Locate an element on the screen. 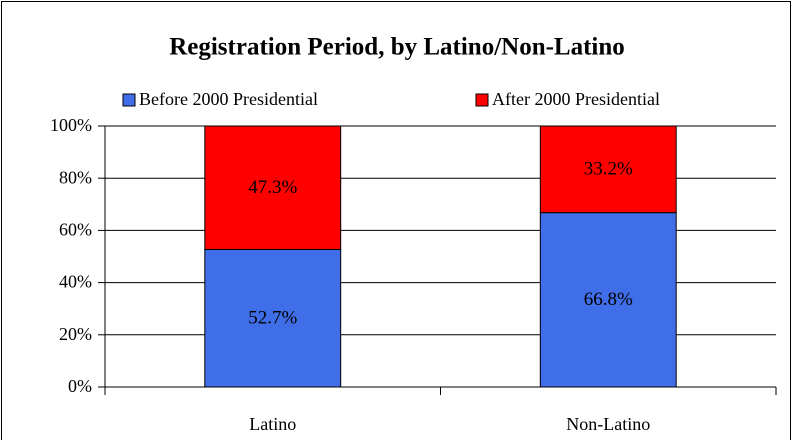  data-label: 33.2% is located at coordinates (608, 169).